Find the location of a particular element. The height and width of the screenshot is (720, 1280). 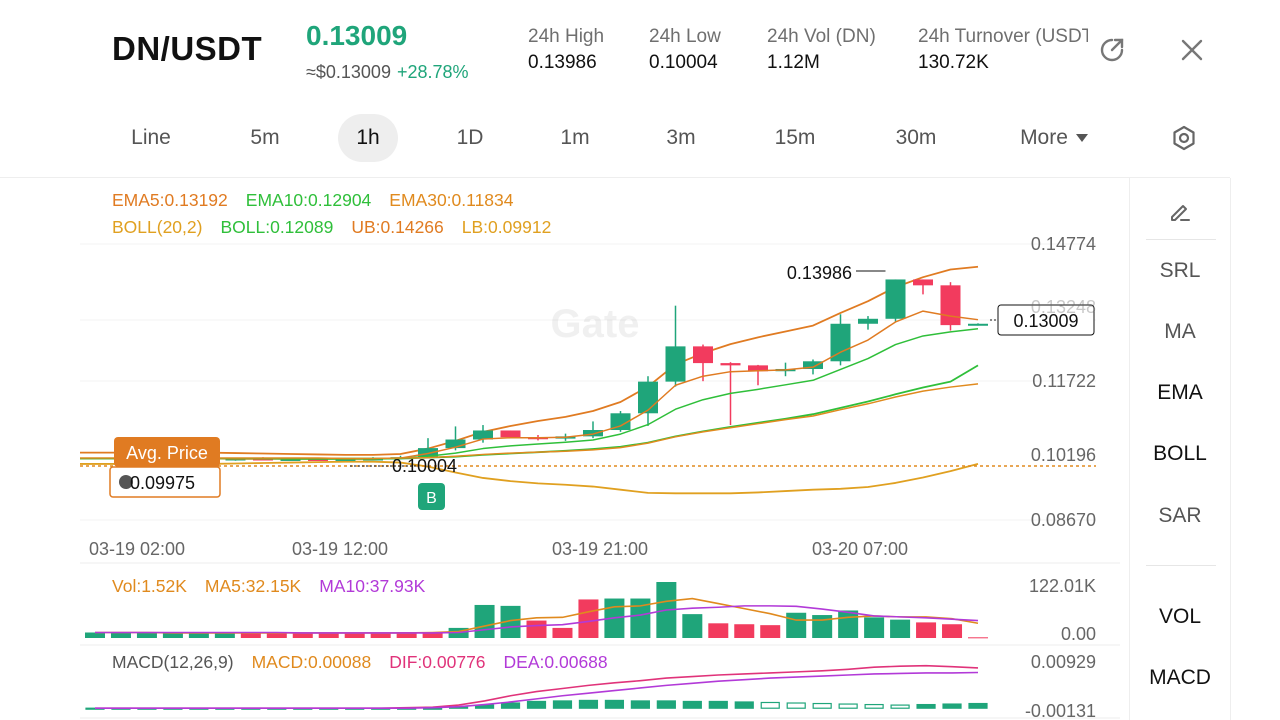

stat-value: 1.12M is located at coordinates (793, 62).